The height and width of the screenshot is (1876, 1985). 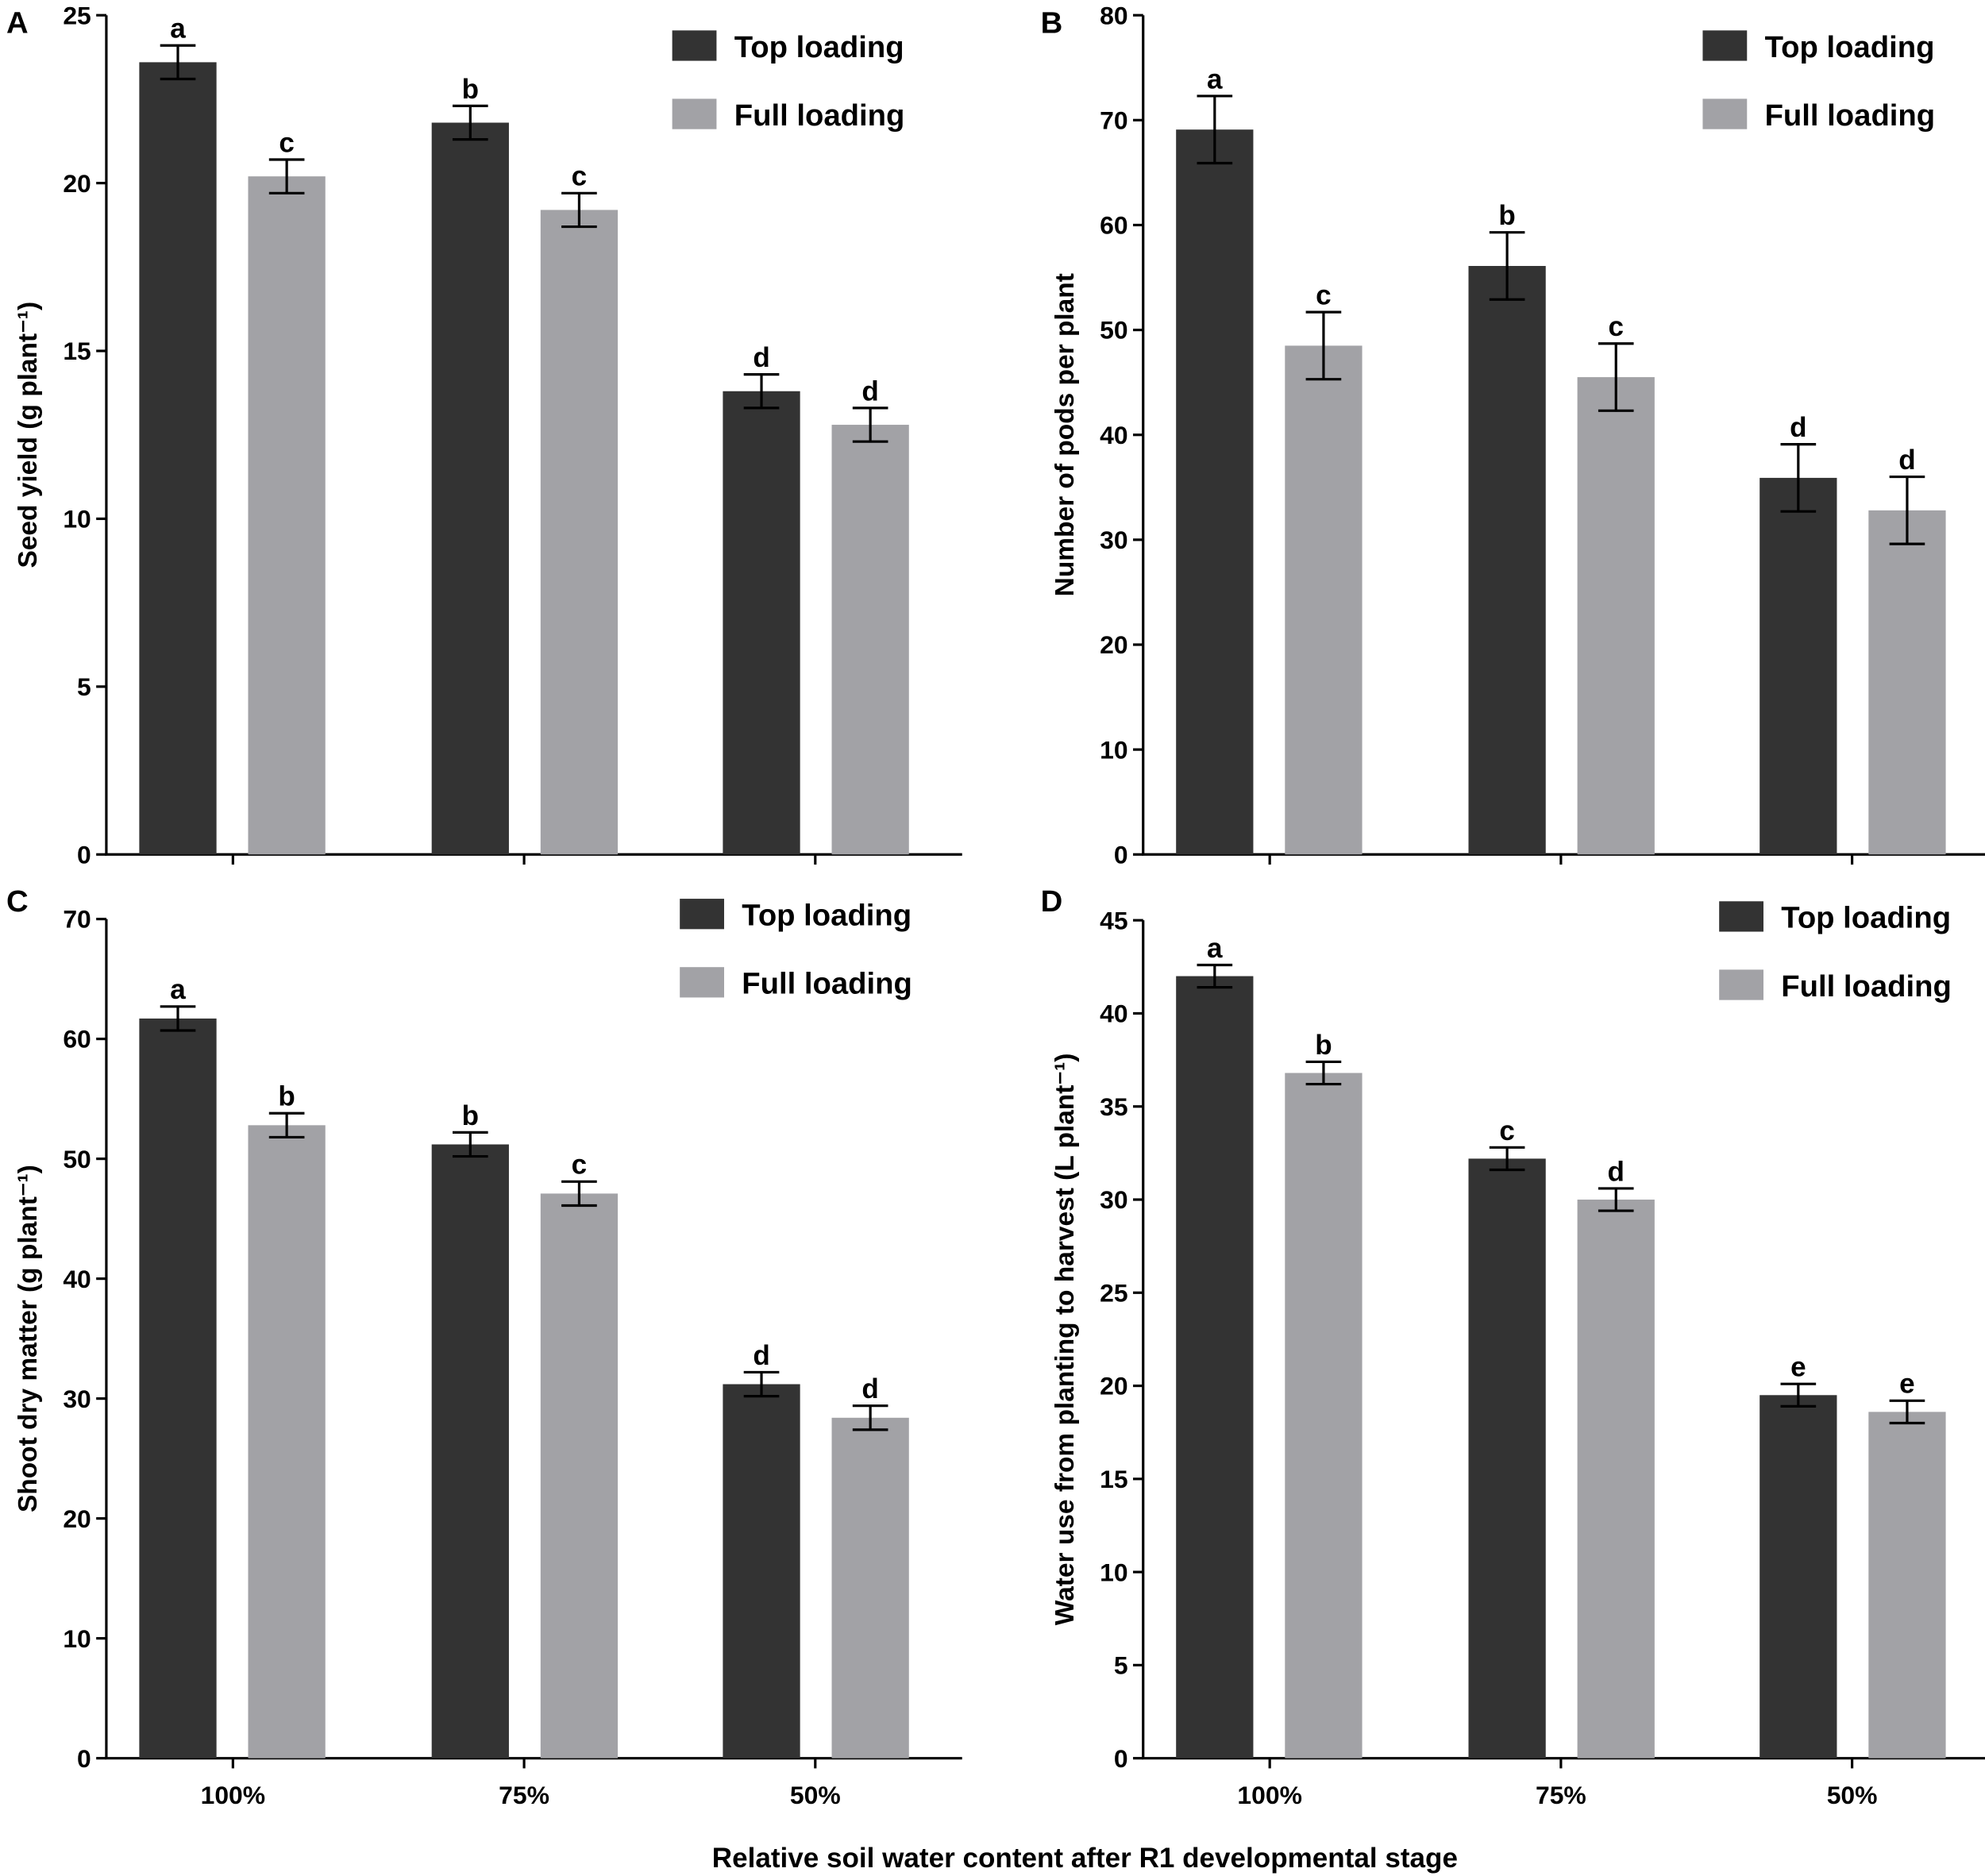 I want to click on y-axis-label: Number of pods per plant, so click(x=1065, y=435).